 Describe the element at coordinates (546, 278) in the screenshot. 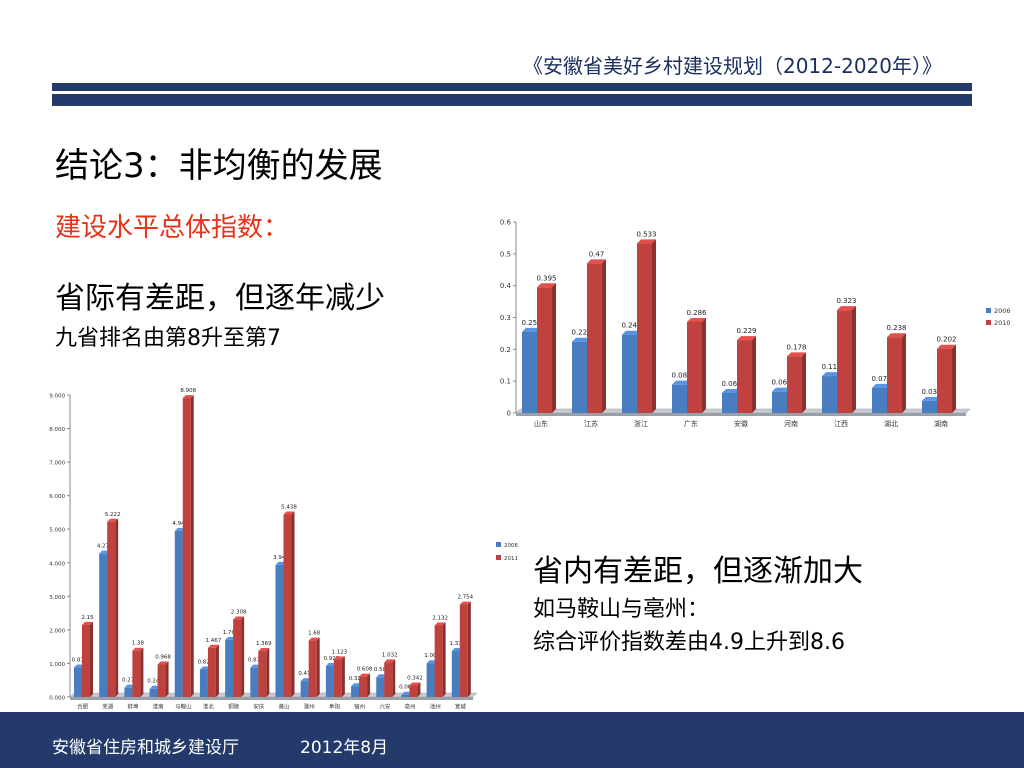

I see `bar-value-label: 0.395` at that location.